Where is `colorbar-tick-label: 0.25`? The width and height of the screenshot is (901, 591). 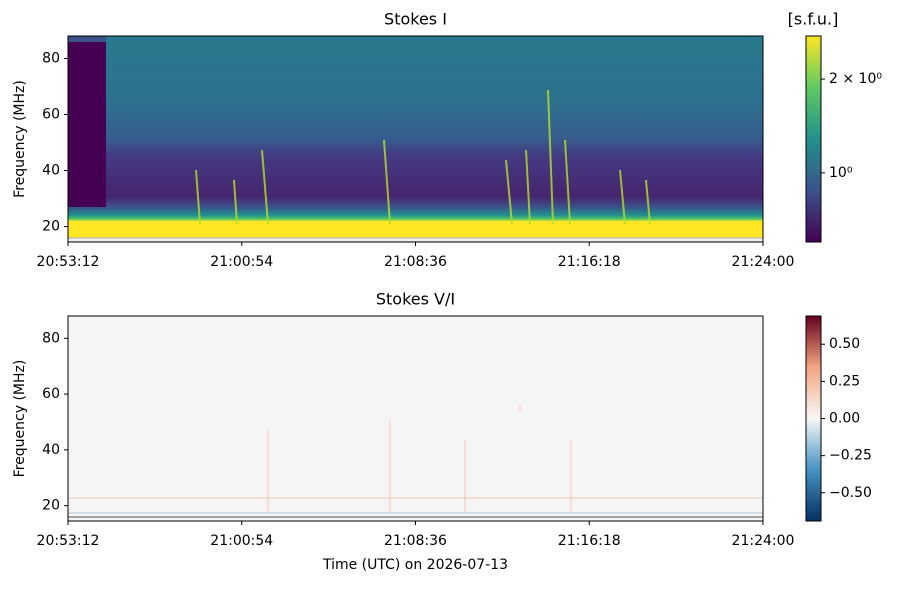 colorbar-tick-label: 0.25 is located at coordinates (844, 381).